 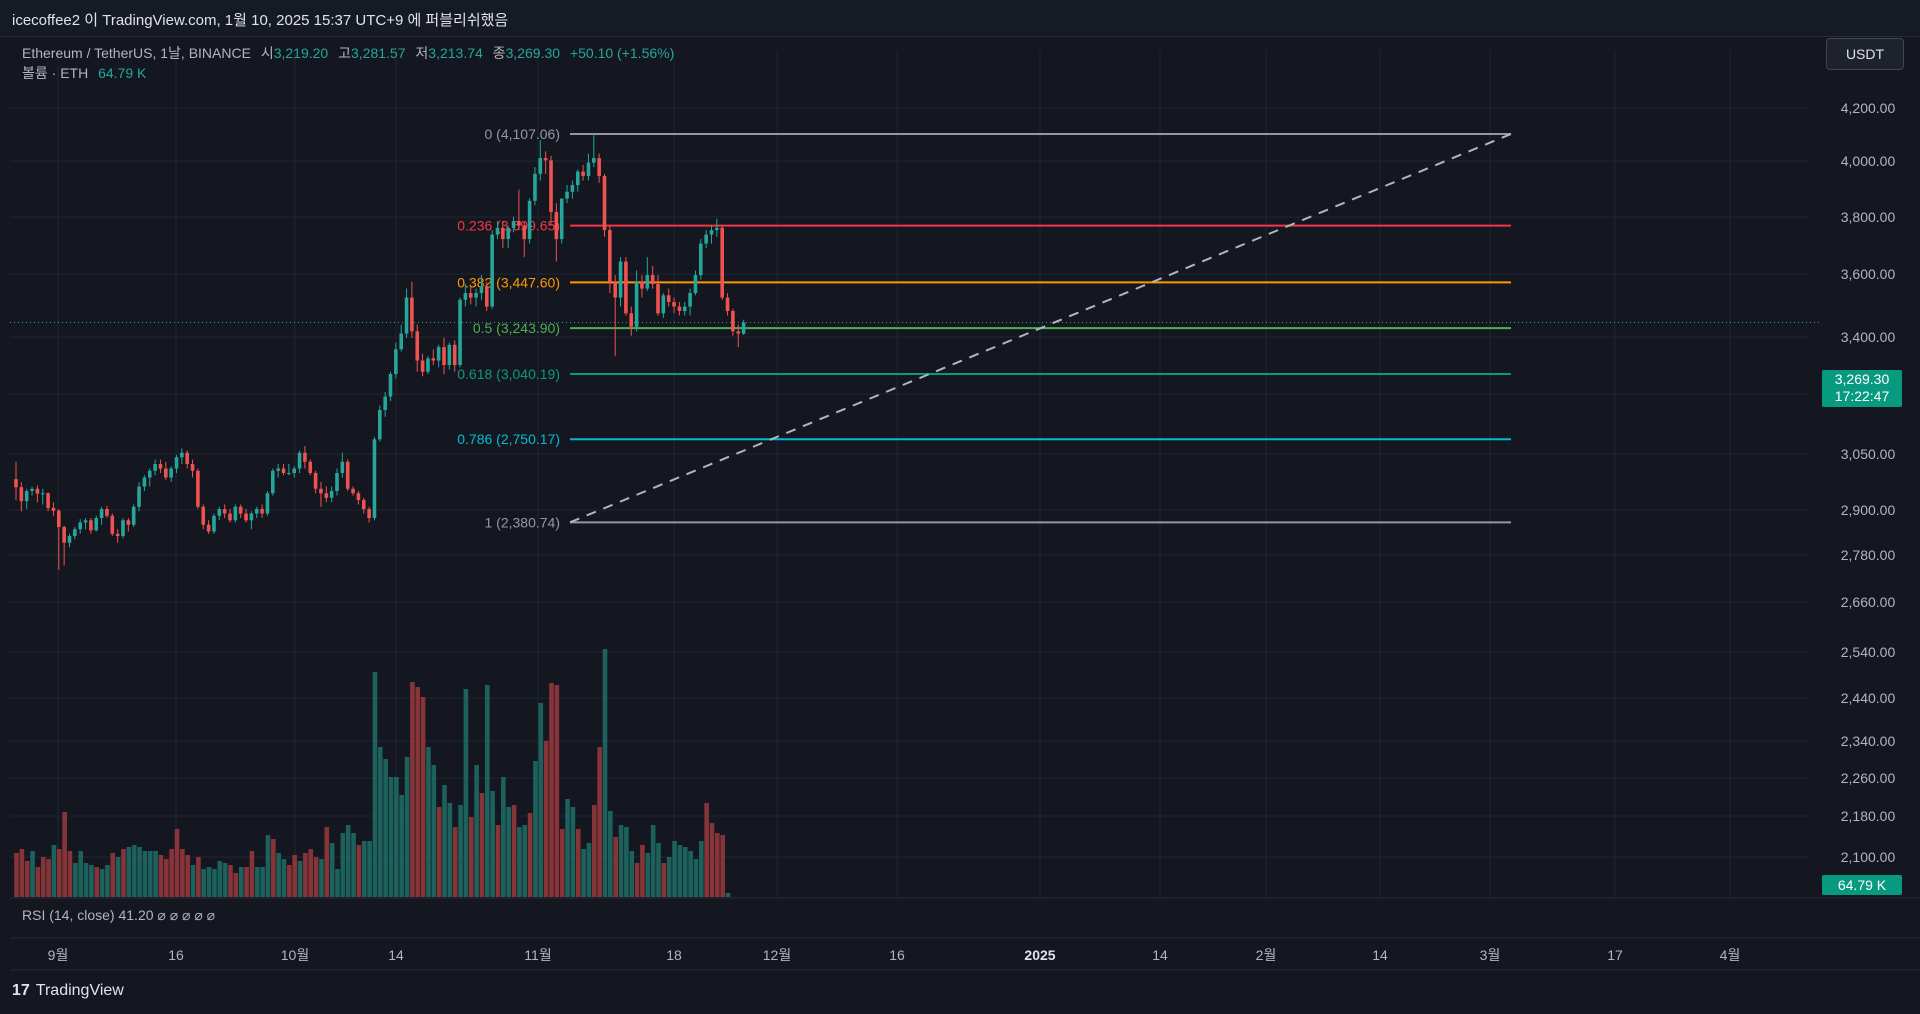 I want to click on x-tick-label: 4월, so click(x=1730, y=955).